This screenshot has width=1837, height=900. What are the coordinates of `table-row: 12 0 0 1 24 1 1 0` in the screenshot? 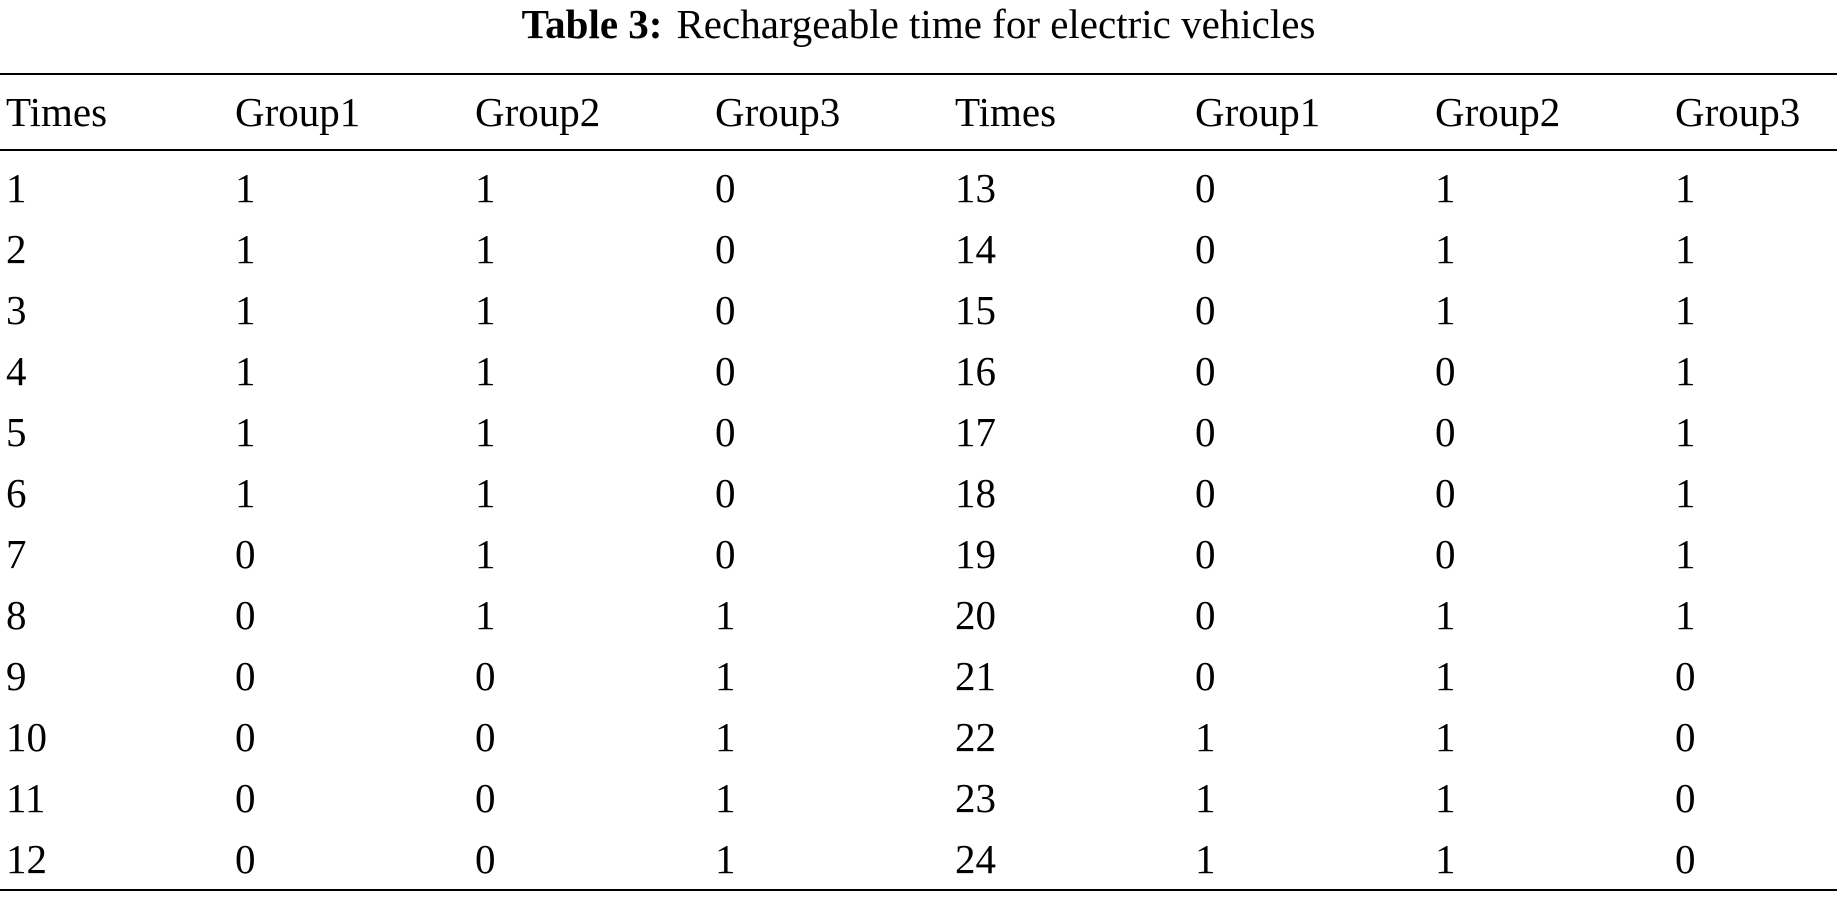 It's located at (918, 859).